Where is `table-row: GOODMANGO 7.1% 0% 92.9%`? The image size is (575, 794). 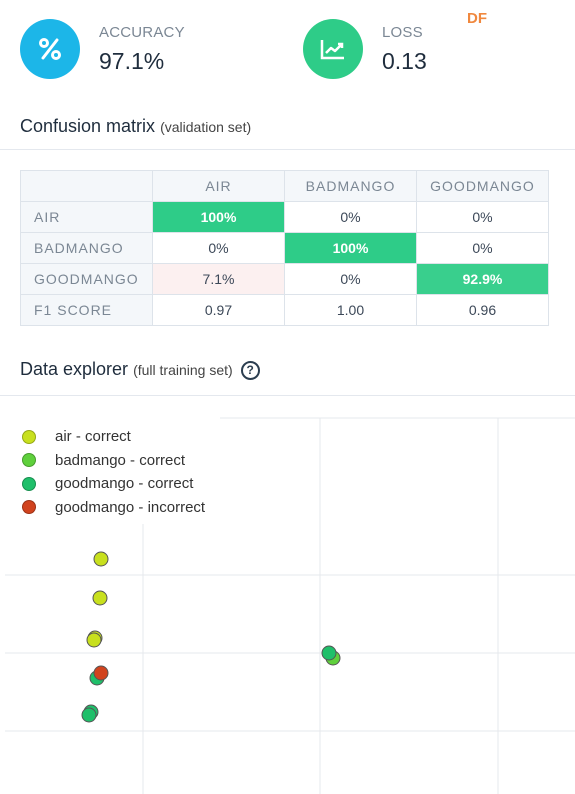
table-row: GOODMANGO 7.1% 0% 92.9% is located at coordinates (284, 279).